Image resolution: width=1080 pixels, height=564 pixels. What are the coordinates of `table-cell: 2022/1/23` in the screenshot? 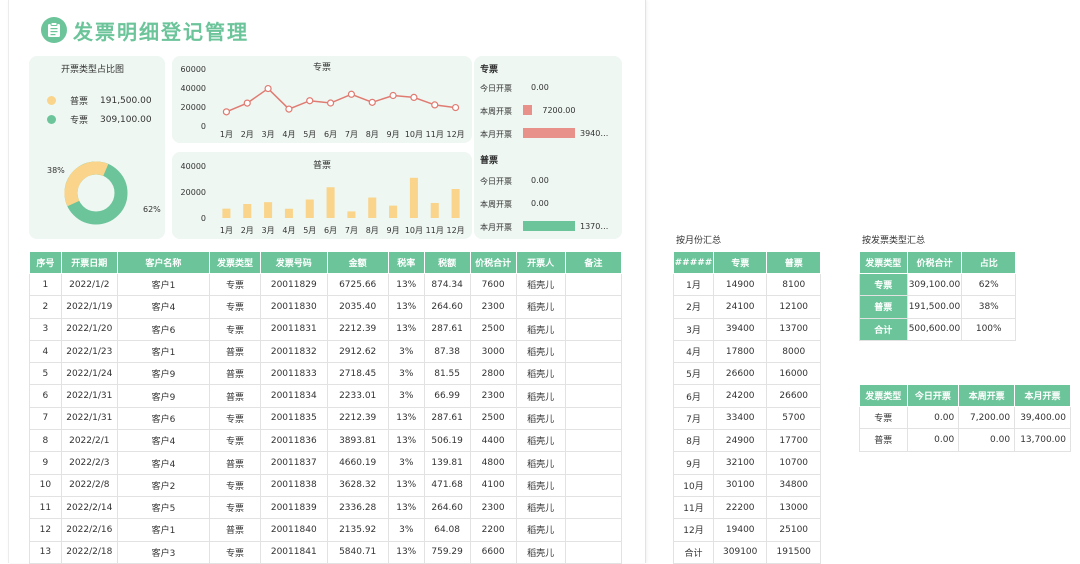 It's located at (89, 351).